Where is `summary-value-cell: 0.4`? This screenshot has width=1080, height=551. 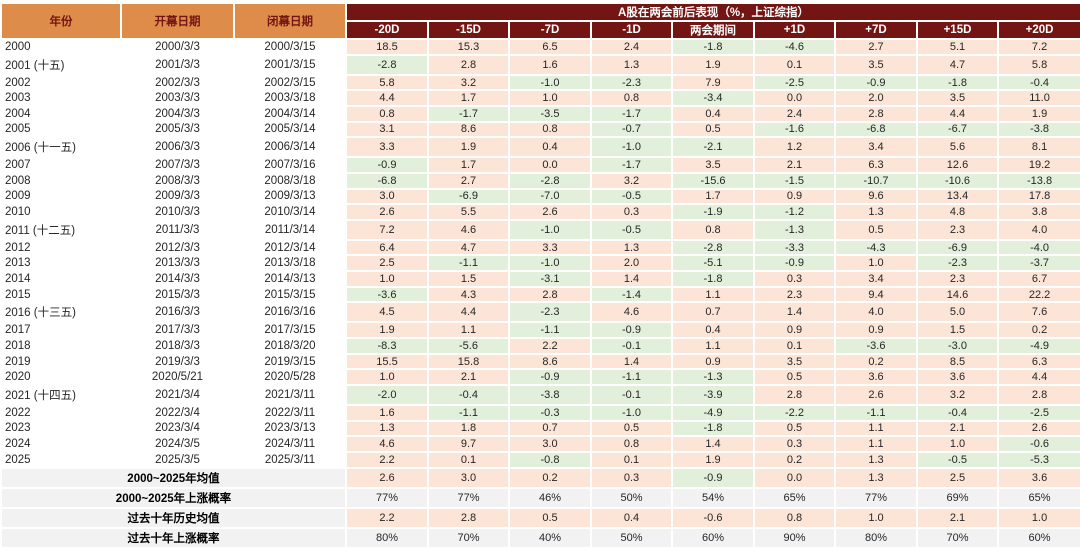 summary-value-cell: 0.4 is located at coordinates (631, 517).